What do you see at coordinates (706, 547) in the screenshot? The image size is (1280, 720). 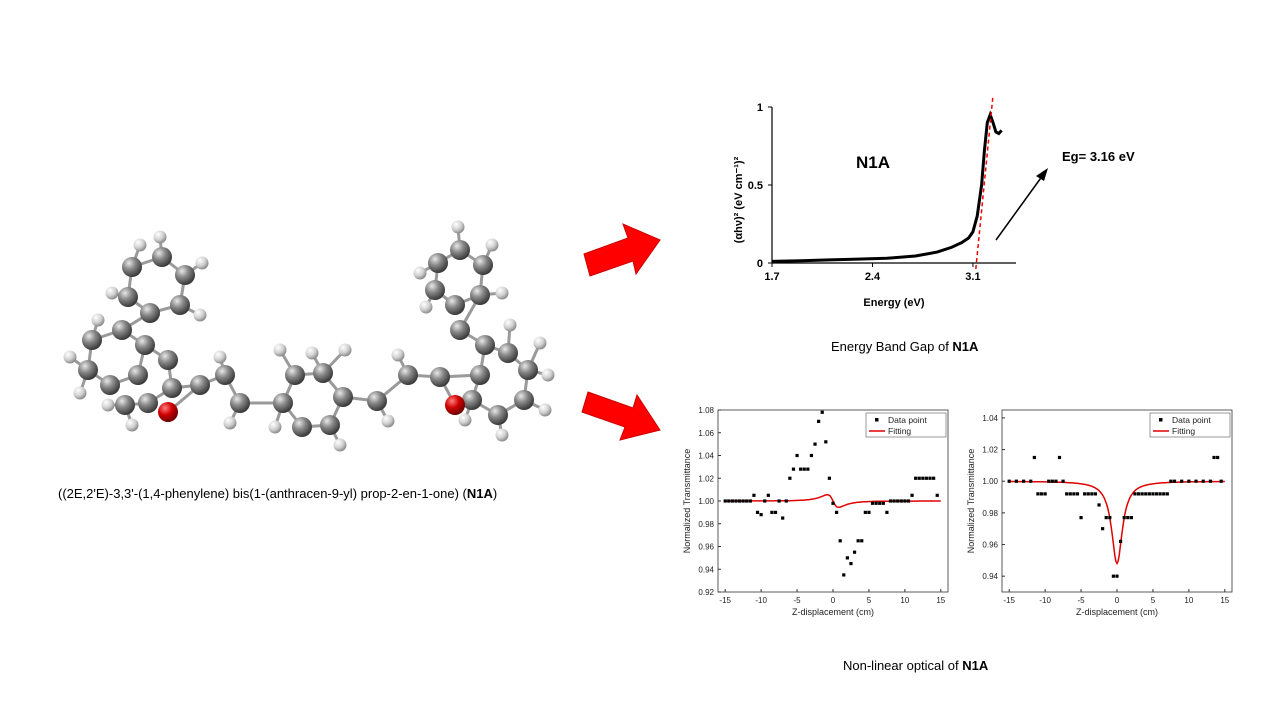 I see `nlo-y-tick-label: 0.96` at bounding box center [706, 547].